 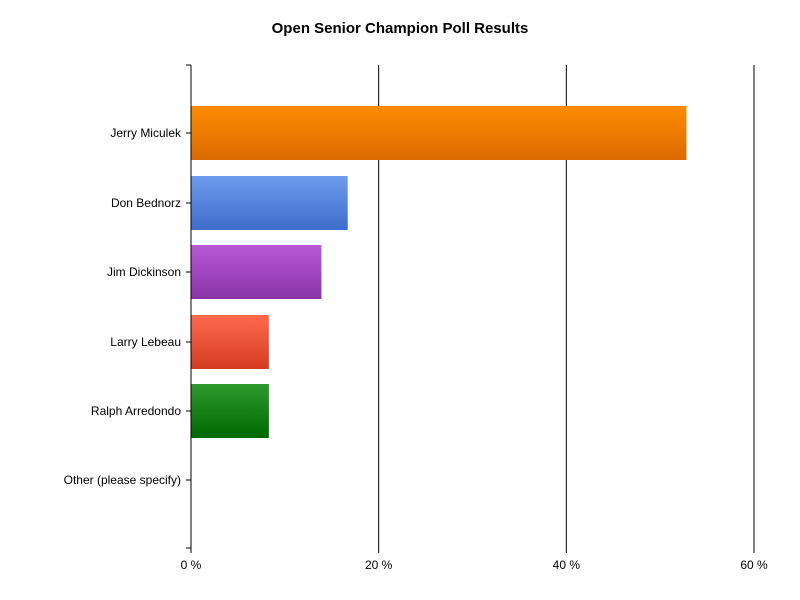 What do you see at coordinates (146, 203) in the screenshot?
I see `category-label-don-bednorz: Don Bednorz` at bounding box center [146, 203].